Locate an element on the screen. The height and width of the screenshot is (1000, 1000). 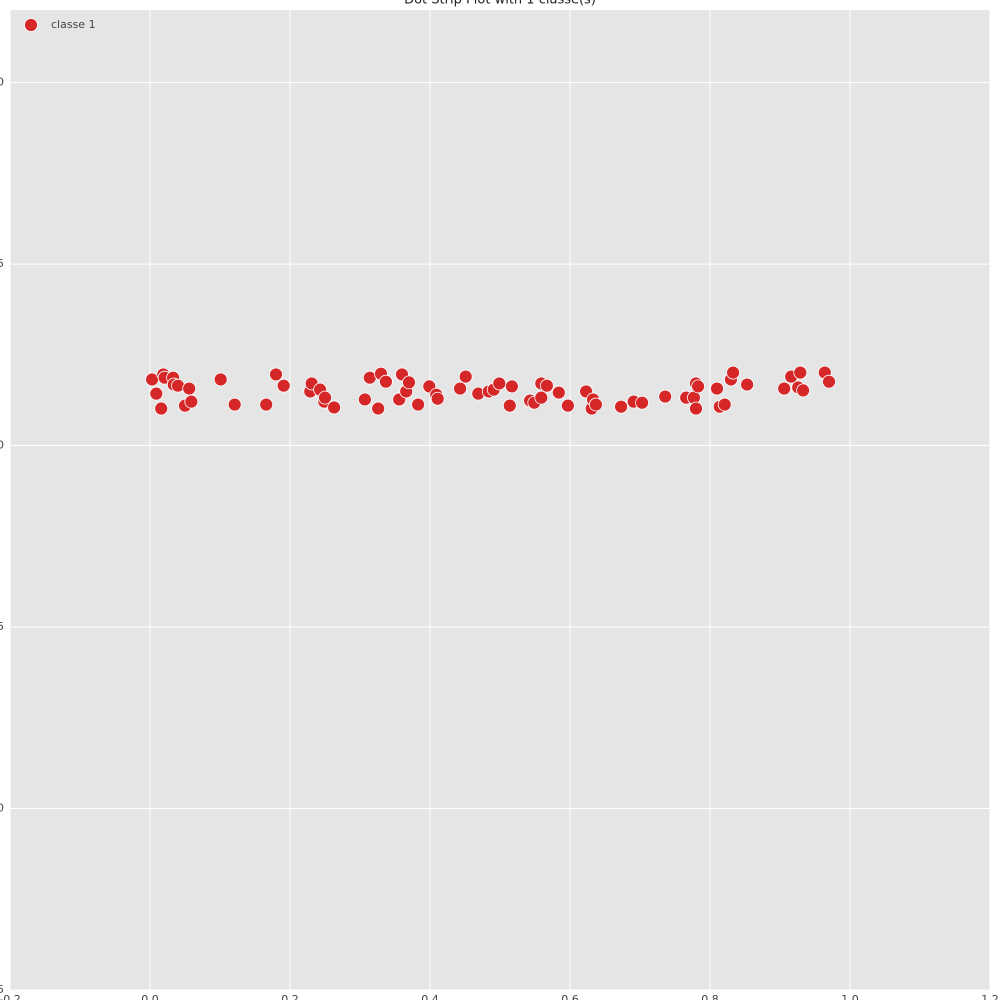
x-tick-label: 0.8 is located at coordinates (710, 996).